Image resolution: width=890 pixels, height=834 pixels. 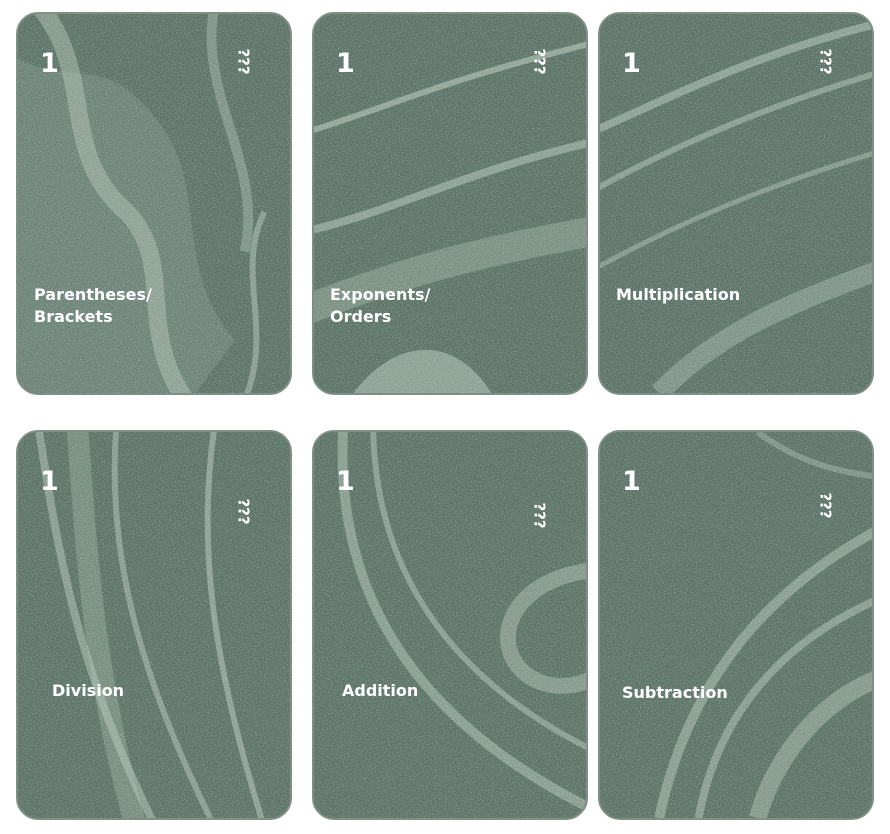 What do you see at coordinates (678, 294) in the screenshot?
I see `card-label: Multiplication` at bounding box center [678, 294].